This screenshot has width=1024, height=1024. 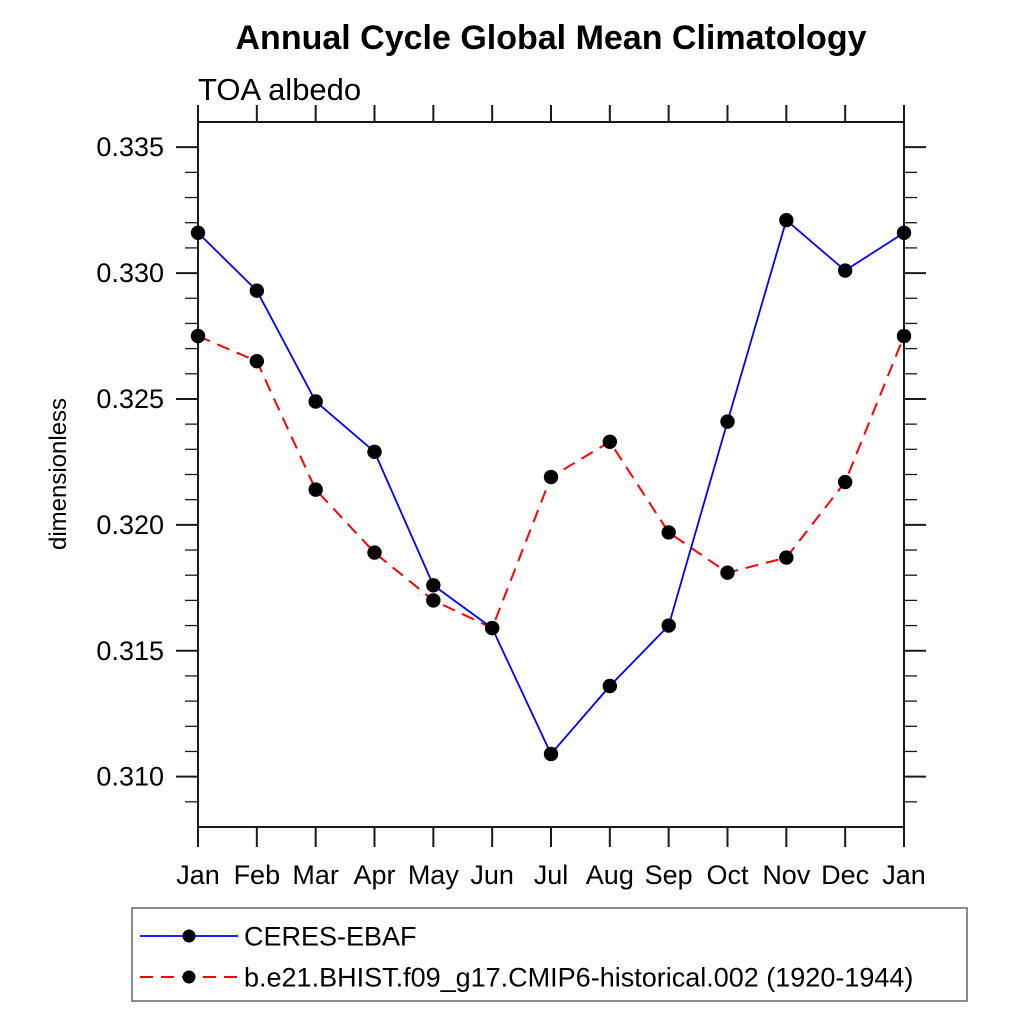 What do you see at coordinates (130, 273) in the screenshot?
I see `y-tick-label: 0.330` at bounding box center [130, 273].